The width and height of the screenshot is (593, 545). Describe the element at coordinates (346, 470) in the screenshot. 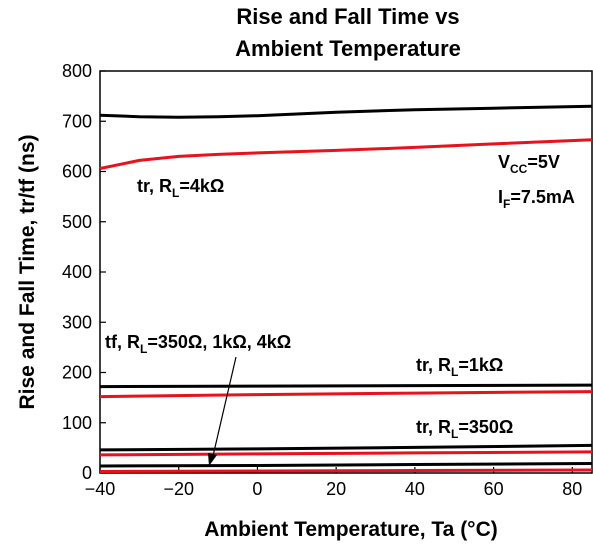

I see `series-line-8-red` at that location.